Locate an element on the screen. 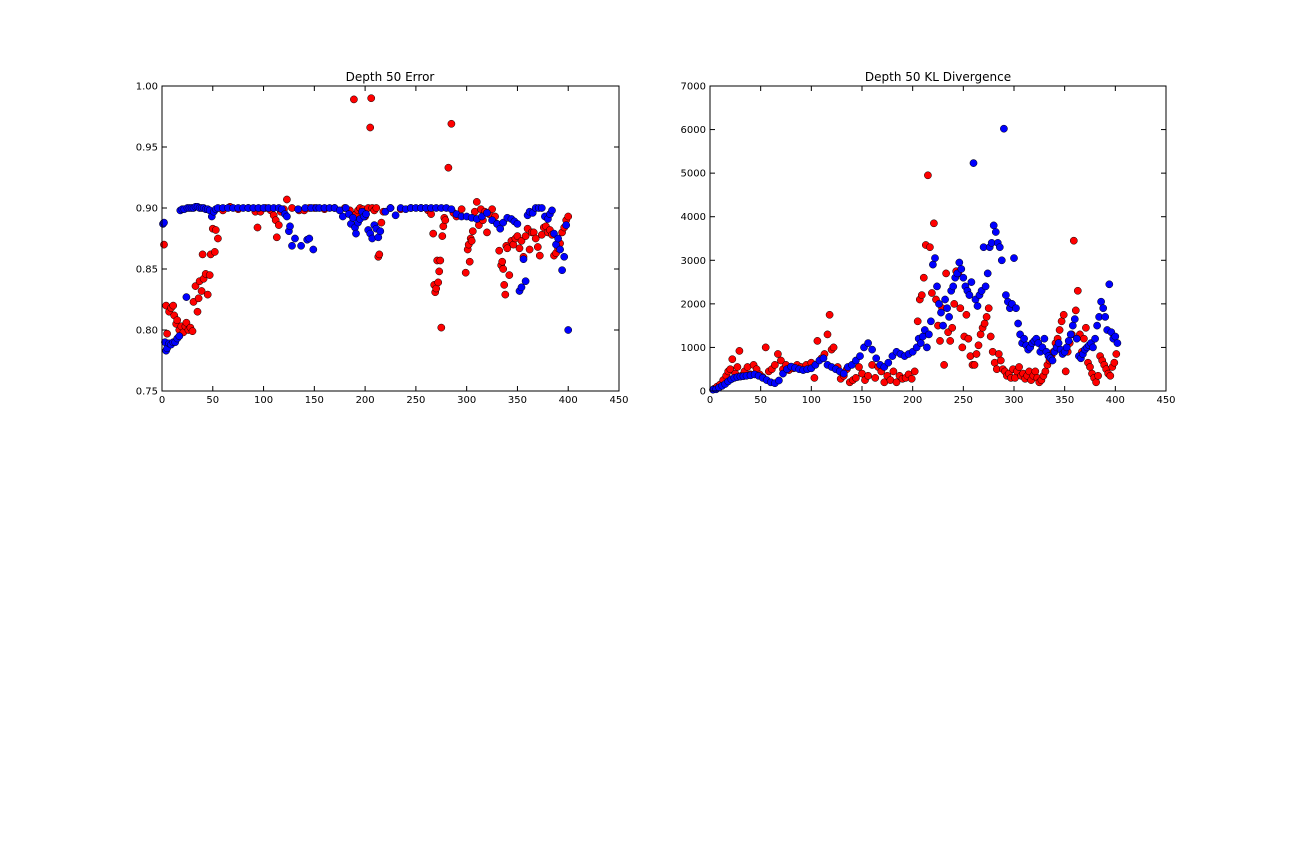 The image size is (1296, 864). y-tick-label: 0.85 is located at coordinates (147, 270).